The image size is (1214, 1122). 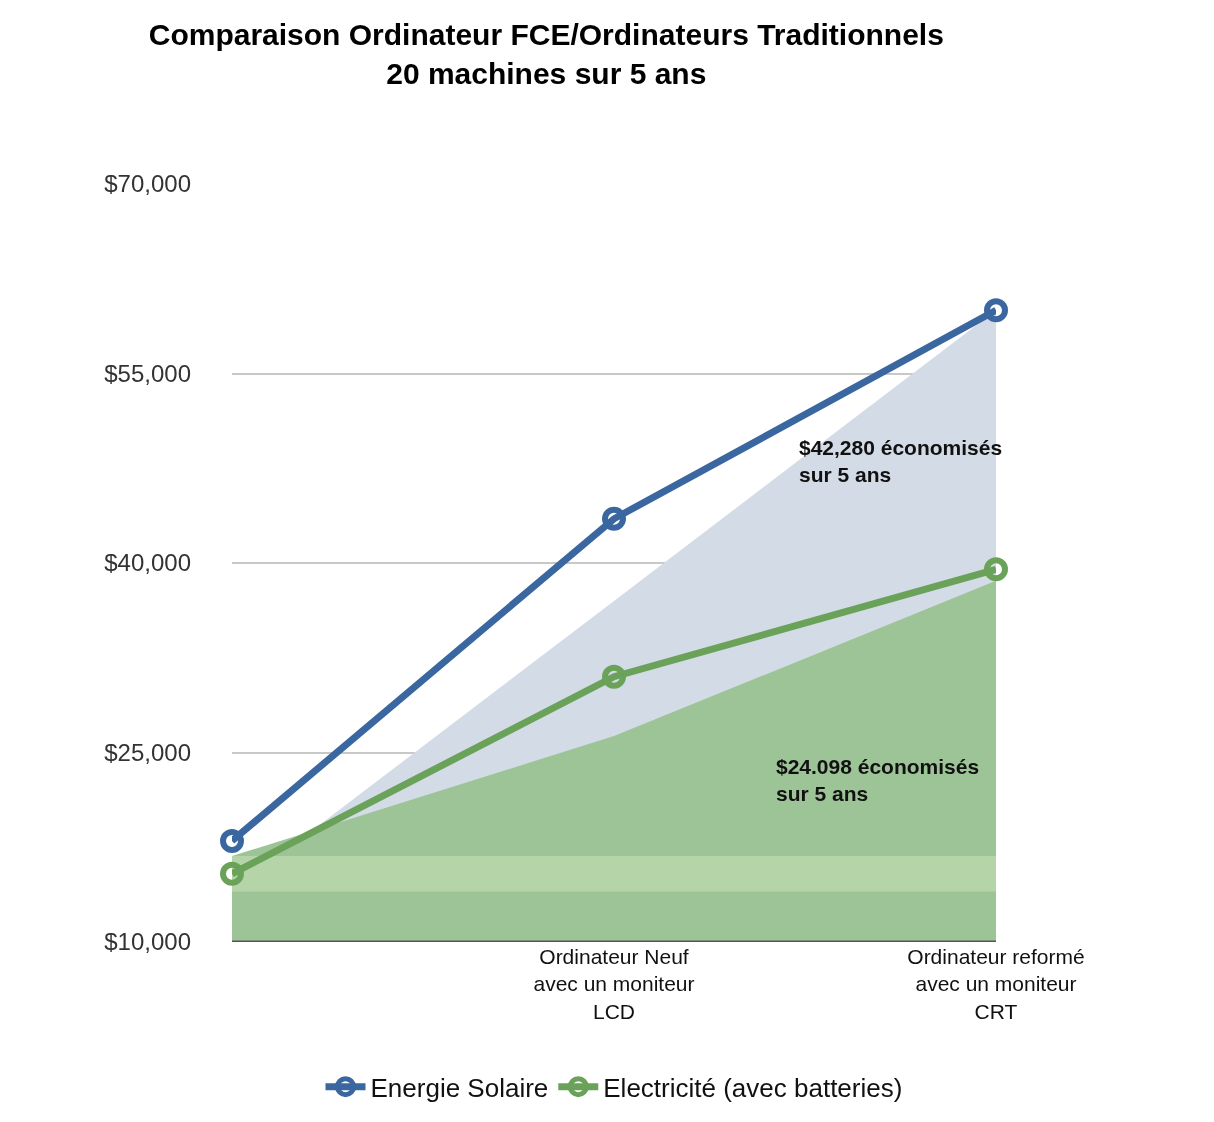 I want to click on y-tick-label: $70,000, so click(x=147, y=184).